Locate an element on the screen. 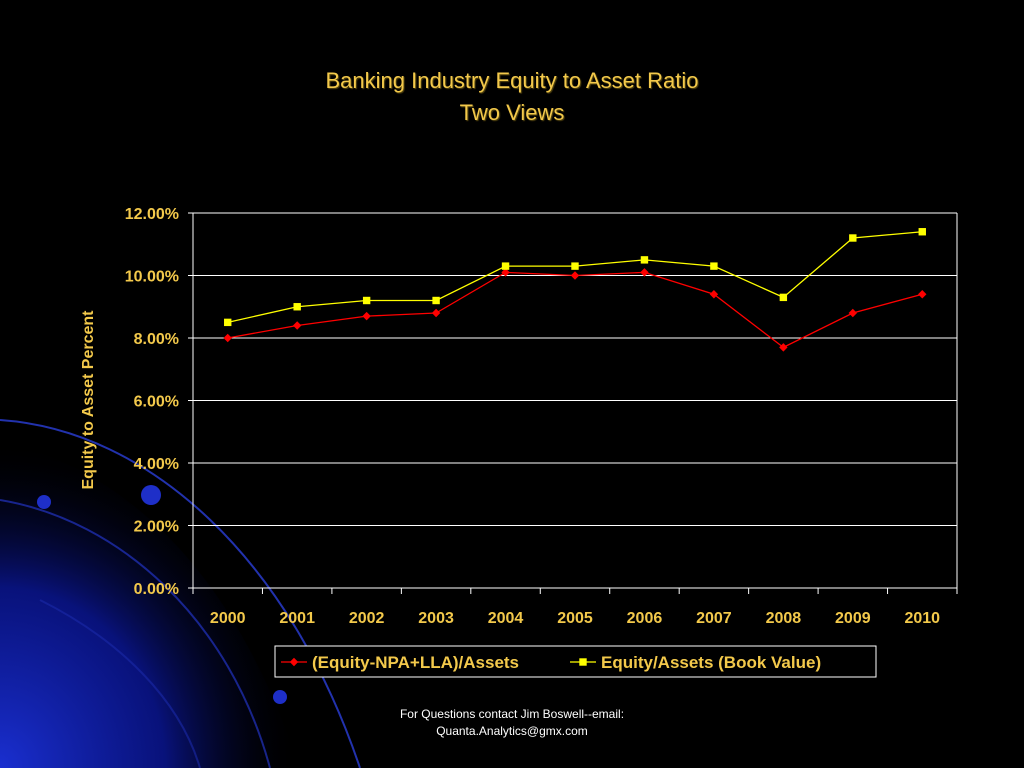  y-tick-label: 0.00% is located at coordinates (156, 589).